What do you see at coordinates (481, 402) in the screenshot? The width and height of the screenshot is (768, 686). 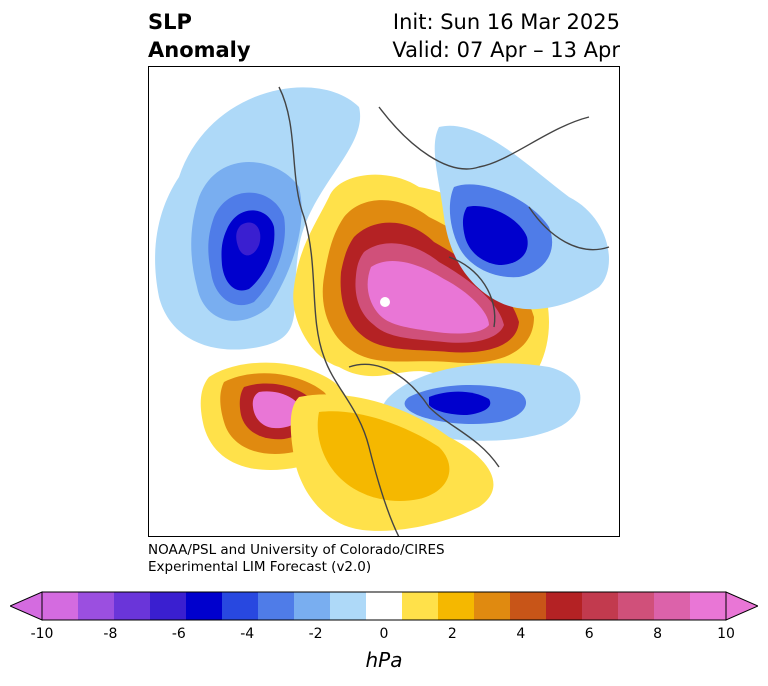 I see `atlantic-low-anomaly` at bounding box center [481, 402].